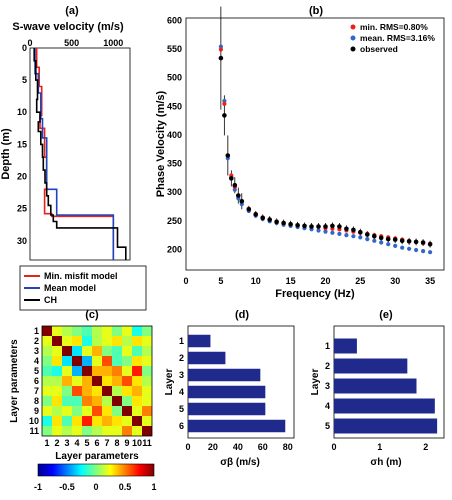 Image resolution: width=452 pixels, height=500 pixels. I want to click on panel-d-ytick: 4, so click(181, 392).